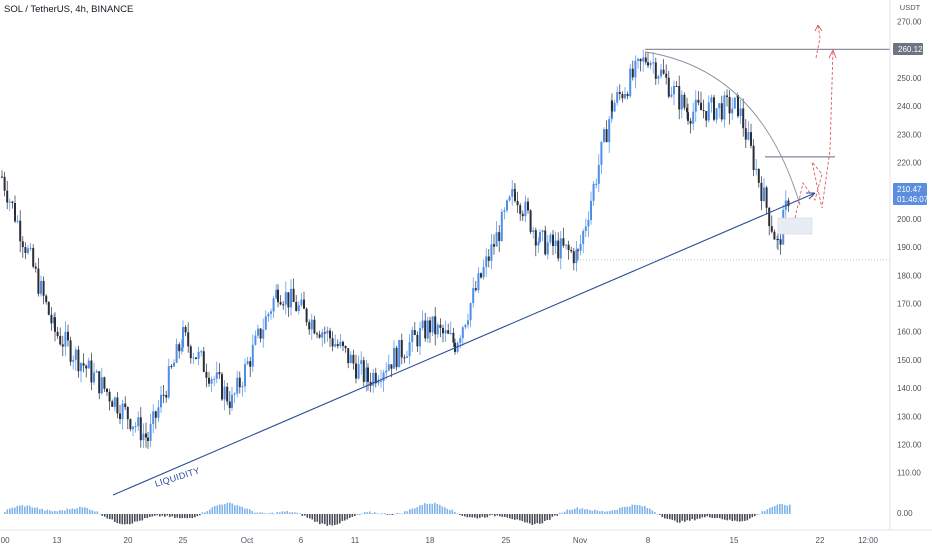  Describe the element at coordinates (909, 360) in the screenshot. I see `price-tick-label: 150.00` at that location.